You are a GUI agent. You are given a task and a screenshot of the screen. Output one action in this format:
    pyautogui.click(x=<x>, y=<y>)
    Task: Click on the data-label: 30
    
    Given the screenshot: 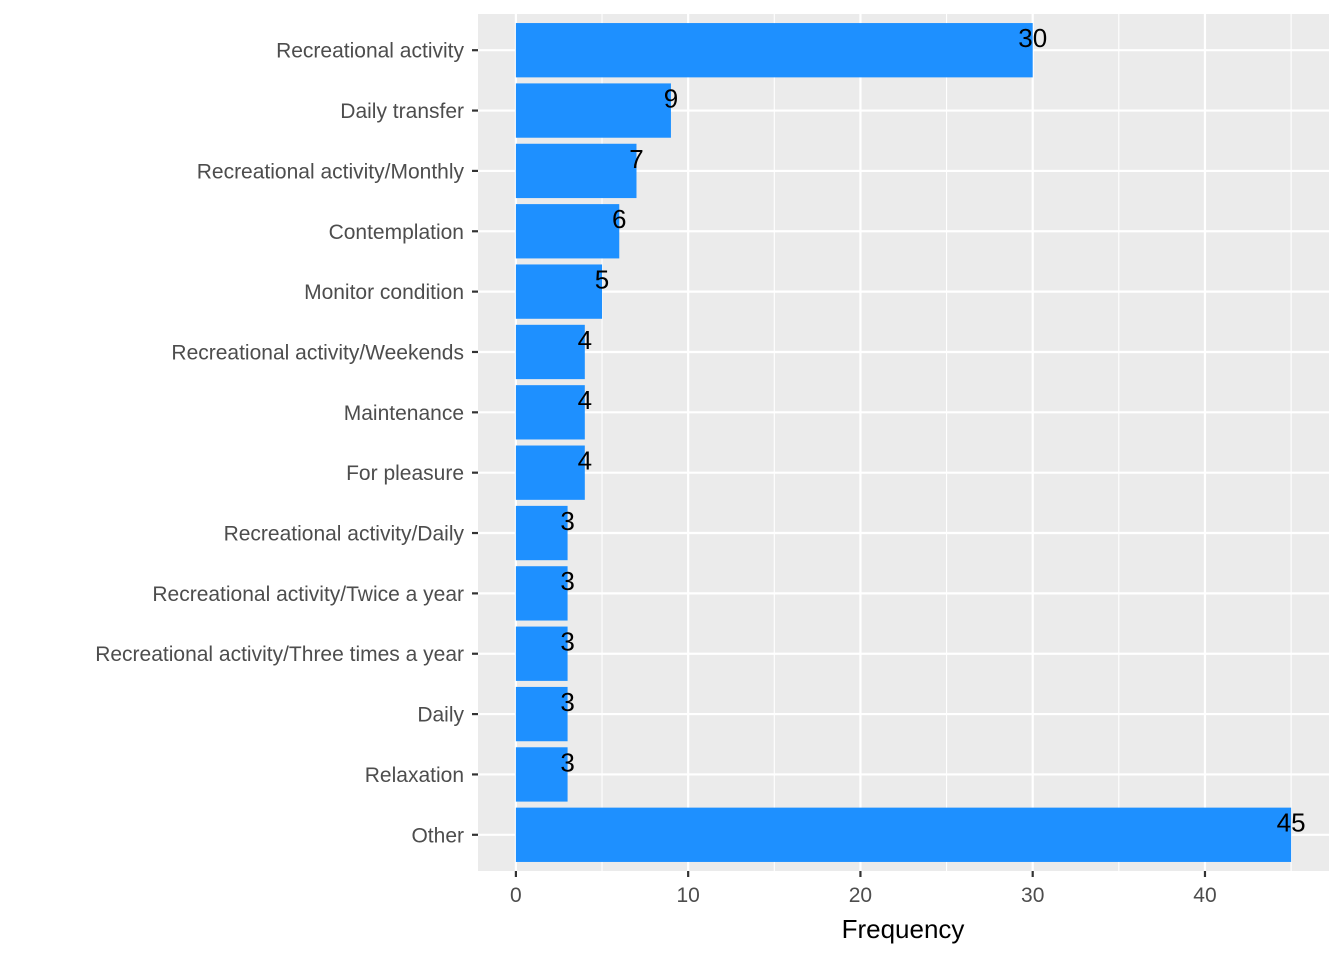 What is the action you would take?
    pyautogui.click(x=1032, y=38)
    